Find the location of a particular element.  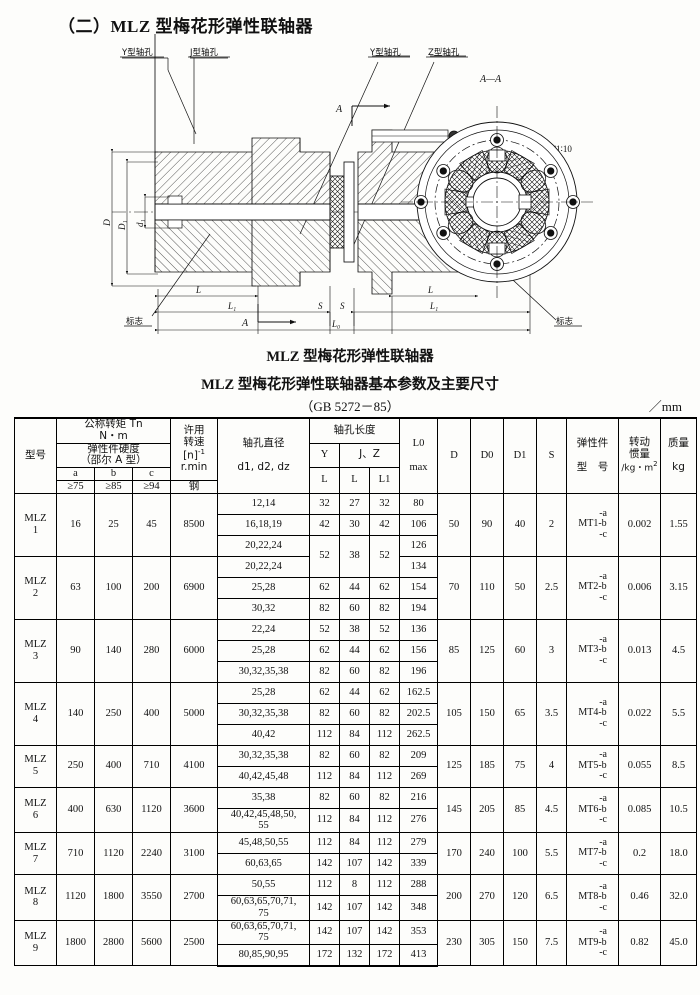

cell-D0: 185 is located at coordinates (487, 766).